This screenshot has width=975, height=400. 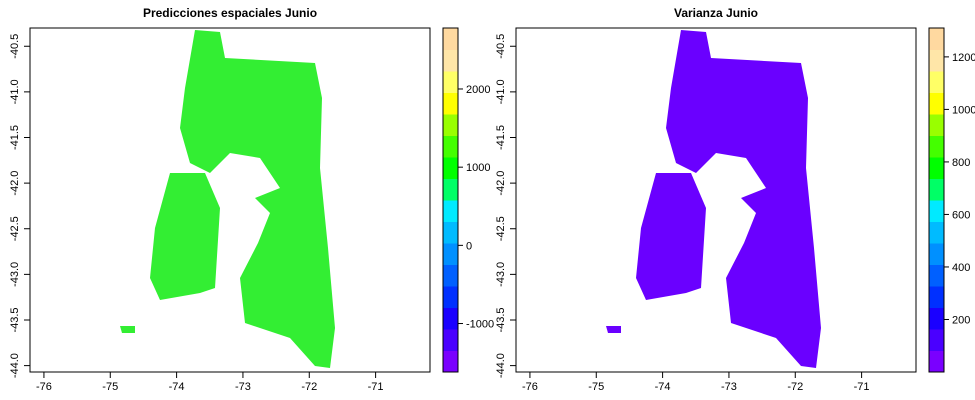 What do you see at coordinates (716, 13) in the screenshot?
I see `panel-title: Varianza Junio` at bounding box center [716, 13].